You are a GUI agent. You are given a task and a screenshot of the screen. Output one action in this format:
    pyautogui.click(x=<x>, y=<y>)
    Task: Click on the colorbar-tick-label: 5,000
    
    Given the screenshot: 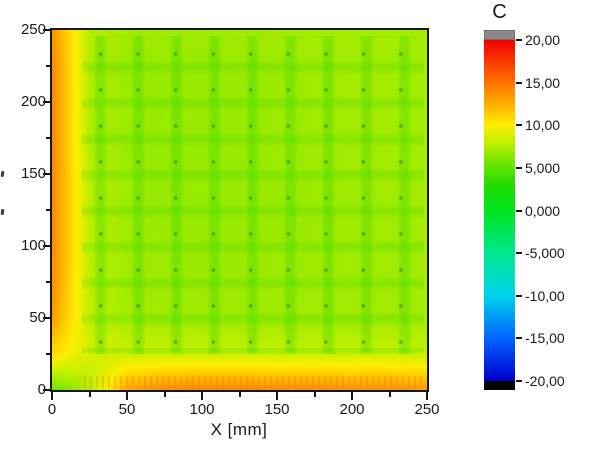 What is the action you would take?
    pyautogui.click(x=543, y=167)
    